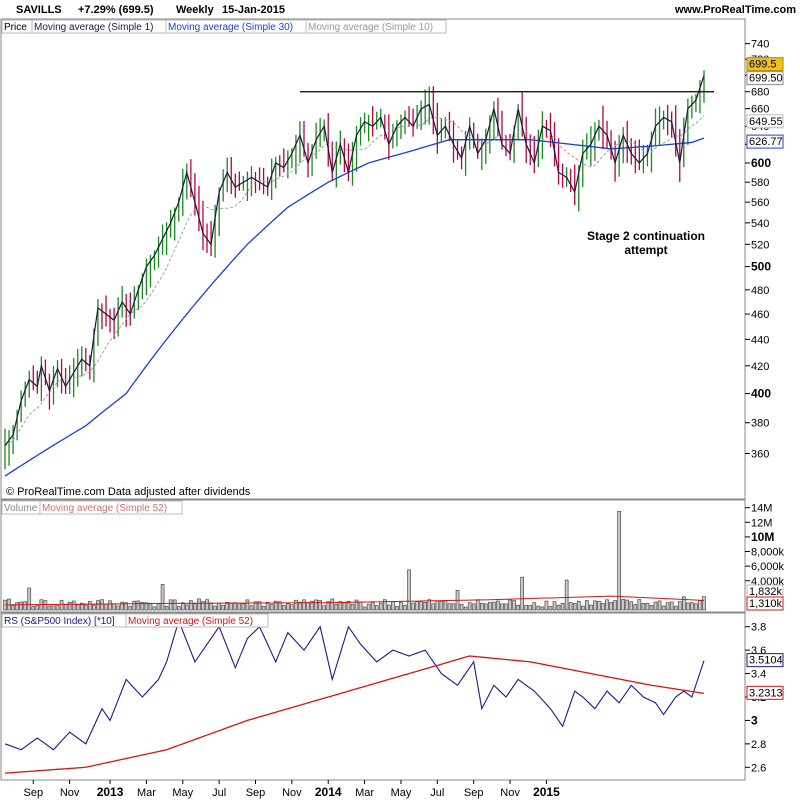 The height and width of the screenshot is (800, 800). I want to click on volume-tick-label: 10M, so click(762, 537).